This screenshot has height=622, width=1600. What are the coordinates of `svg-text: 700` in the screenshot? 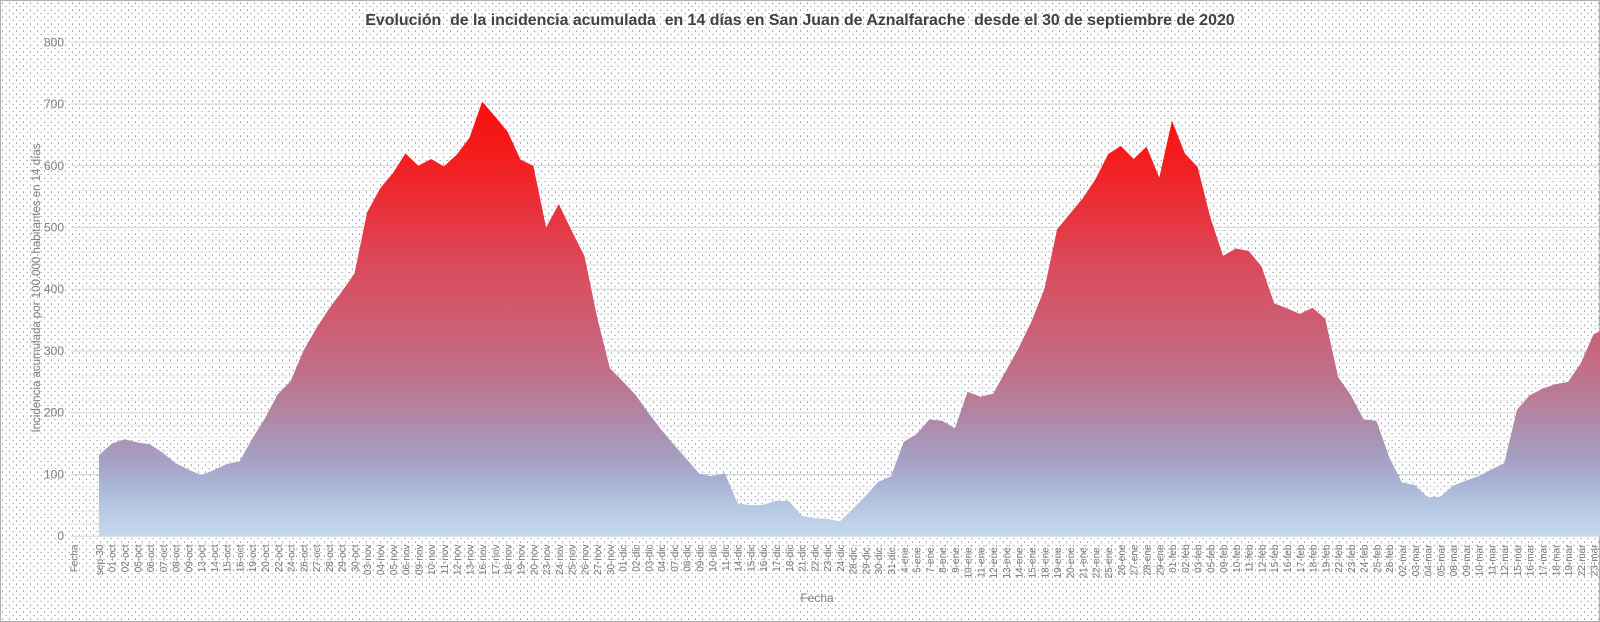 It's located at (54, 104).